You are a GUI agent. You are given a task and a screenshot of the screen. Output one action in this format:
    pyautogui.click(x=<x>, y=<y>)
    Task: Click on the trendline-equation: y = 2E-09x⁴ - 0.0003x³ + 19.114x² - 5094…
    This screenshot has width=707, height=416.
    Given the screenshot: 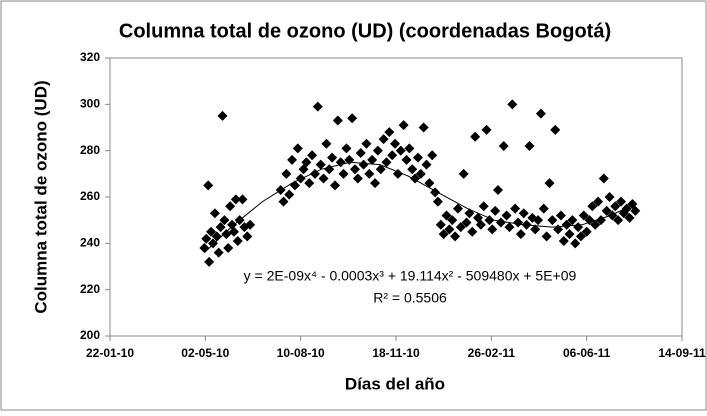 What is the action you would take?
    pyautogui.click(x=410, y=276)
    